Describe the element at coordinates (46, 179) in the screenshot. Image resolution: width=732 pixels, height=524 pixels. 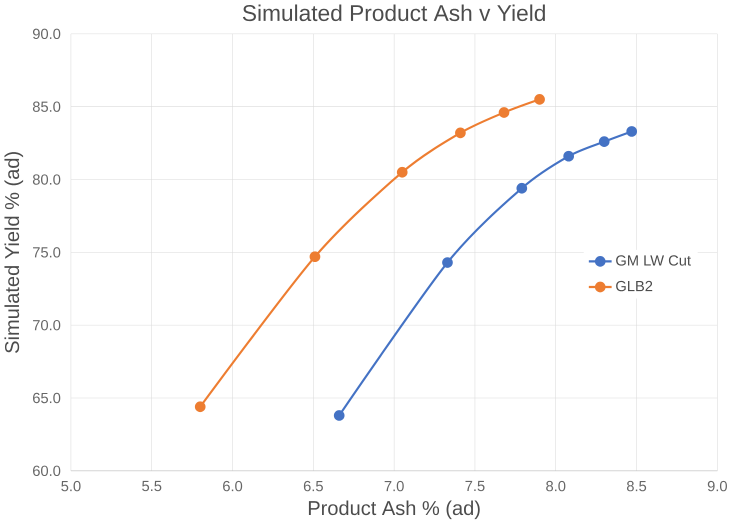
I see `y-tick-label: 80.0` at that location.